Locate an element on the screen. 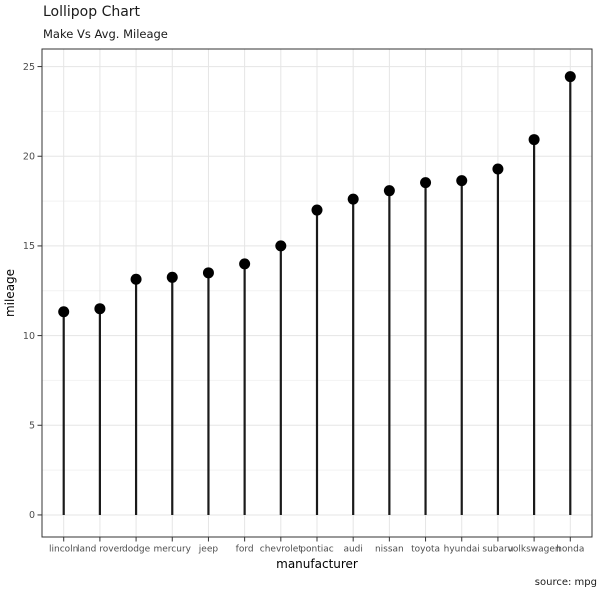 This screenshot has height=600, width=600. x-tick-label: chevrolet is located at coordinates (281, 550).